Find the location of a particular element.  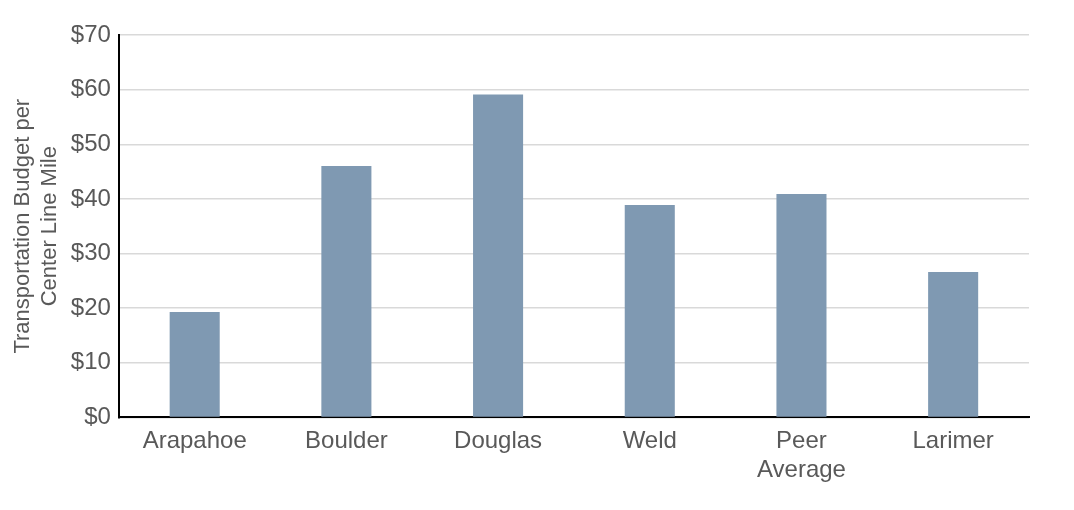

y-axis-title: Transportation Budget per Center Line Mile is located at coordinates (35, 226).